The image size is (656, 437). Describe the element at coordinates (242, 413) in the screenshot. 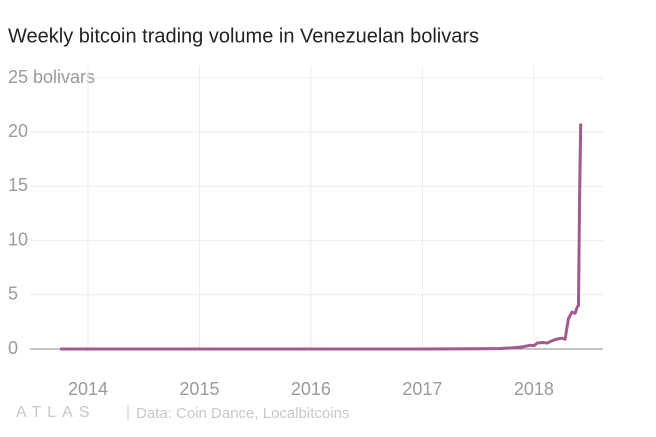

I see `source: Data: Coin Dance, Localbitcoins` at that location.